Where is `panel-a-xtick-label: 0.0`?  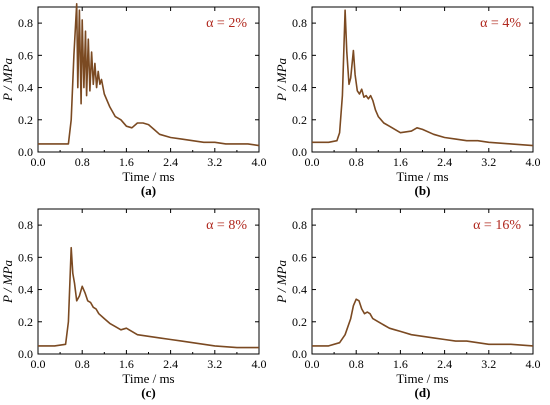
panel-a-xtick-label: 0.0 is located at coordinates (38, 162).